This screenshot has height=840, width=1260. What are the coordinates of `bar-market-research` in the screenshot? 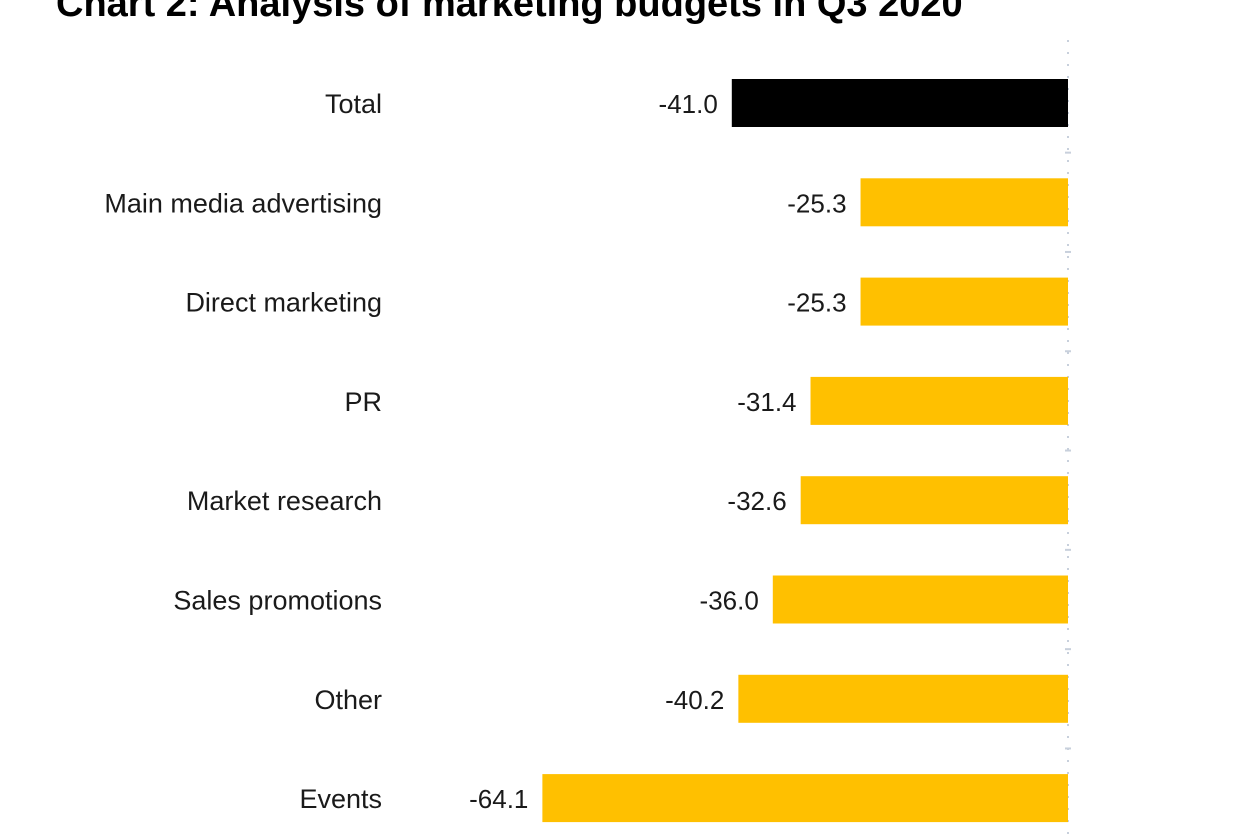 It's located at (934, 500).